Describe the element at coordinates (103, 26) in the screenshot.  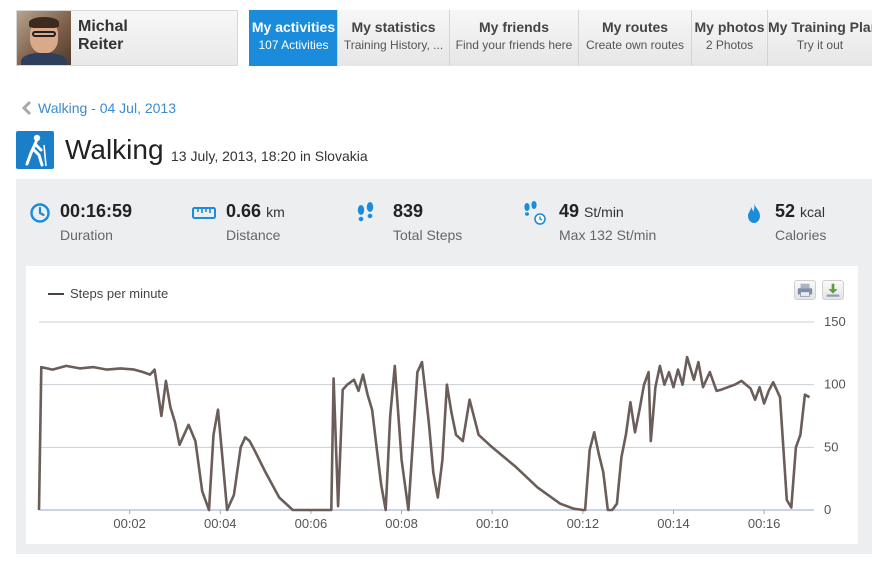
I see `user-first-name: Michal` at that location.